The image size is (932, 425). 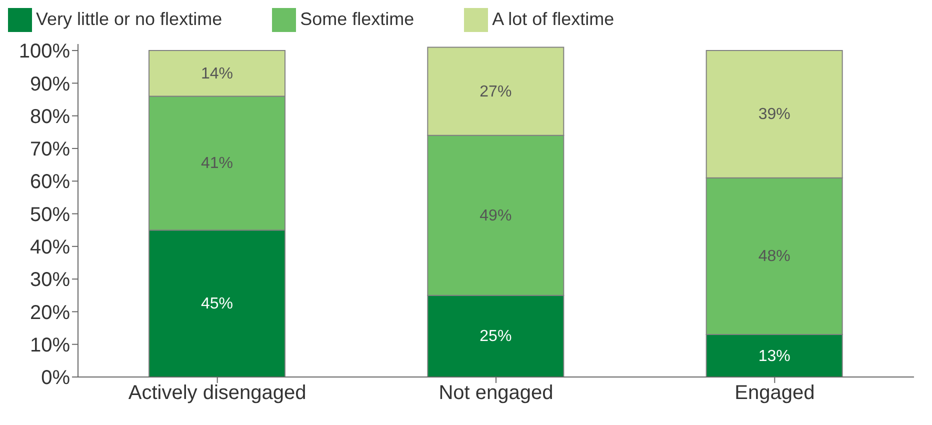 I want to click on x-tick-label: Engaged, so click(x=774, y=393).